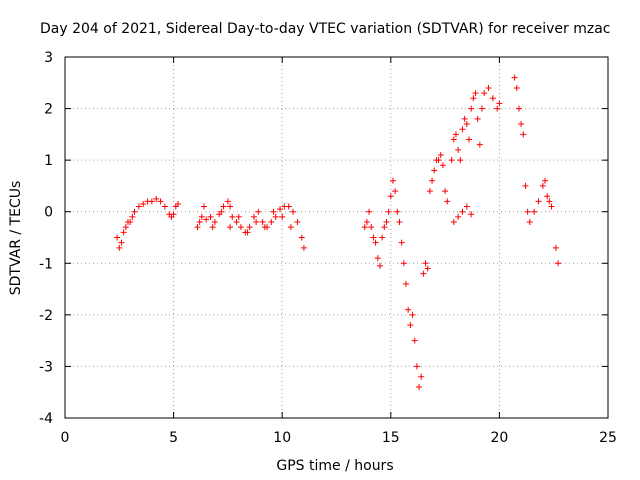  What do you see at coordinates (16, 238) in the screenshot?
I see `y-axis-title: SDTVAR / TECUs` at bounding box center [16, 238].